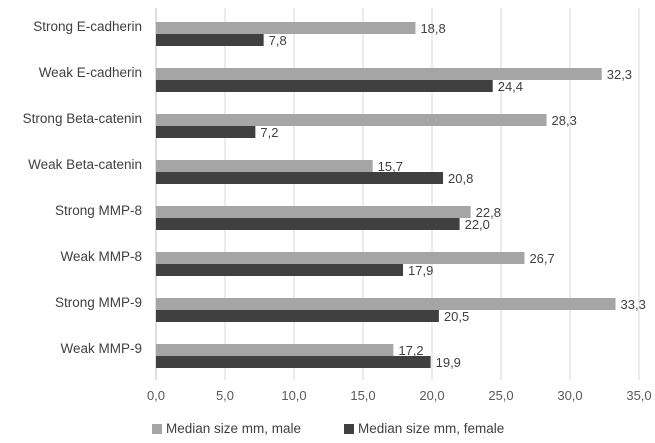 Image resolution: width=655 pixels, height=443 pixels. Describe the element at coordinates (420, 270) in the screenshot. I see `data-label: 17,9` at that location.